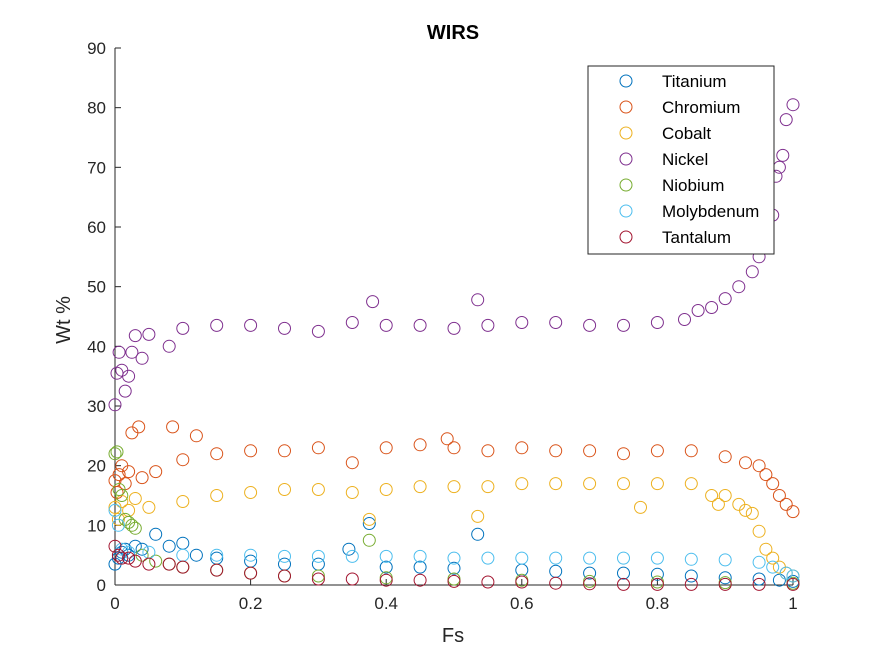  I want to click on y-tick-label: 50, so click(96, 287).